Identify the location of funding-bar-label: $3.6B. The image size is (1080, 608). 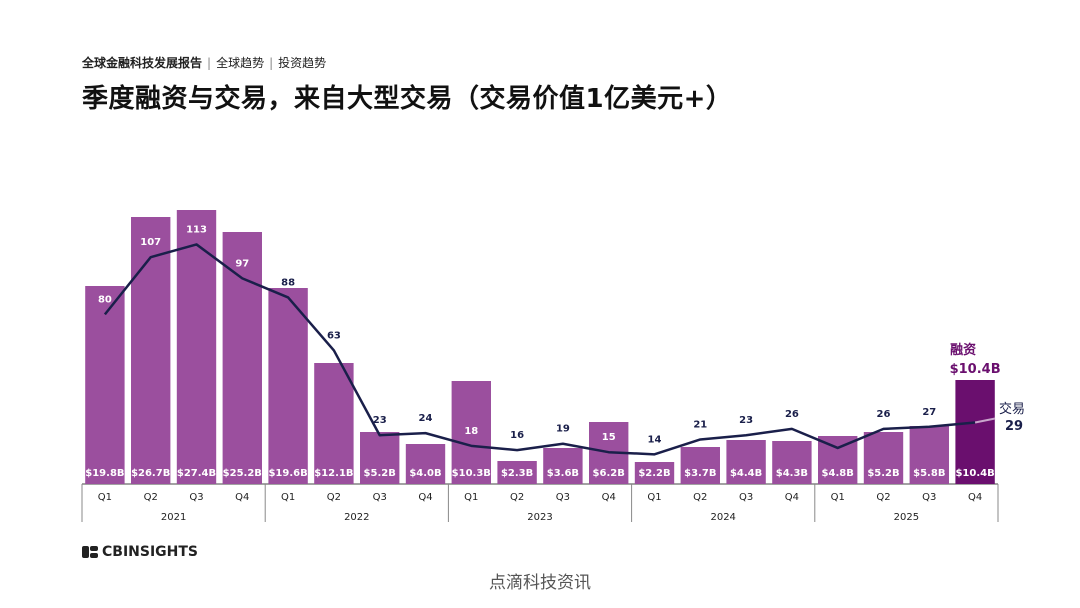
(563, 473).